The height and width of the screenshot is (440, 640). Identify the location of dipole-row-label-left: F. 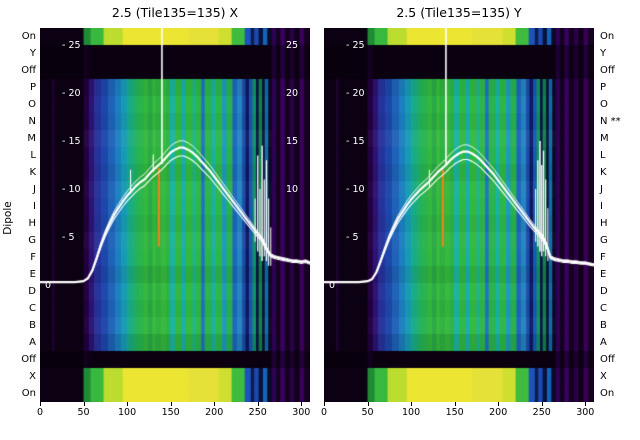
(33, 257).